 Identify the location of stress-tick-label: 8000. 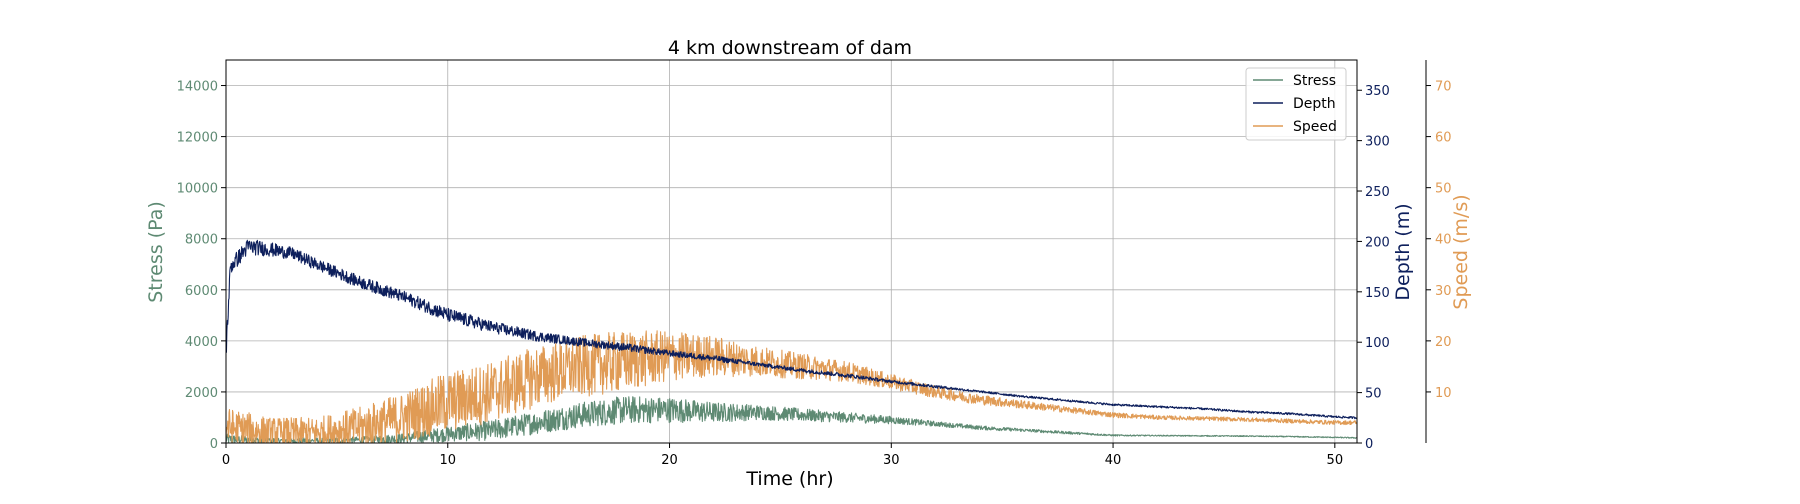
(201, 240).